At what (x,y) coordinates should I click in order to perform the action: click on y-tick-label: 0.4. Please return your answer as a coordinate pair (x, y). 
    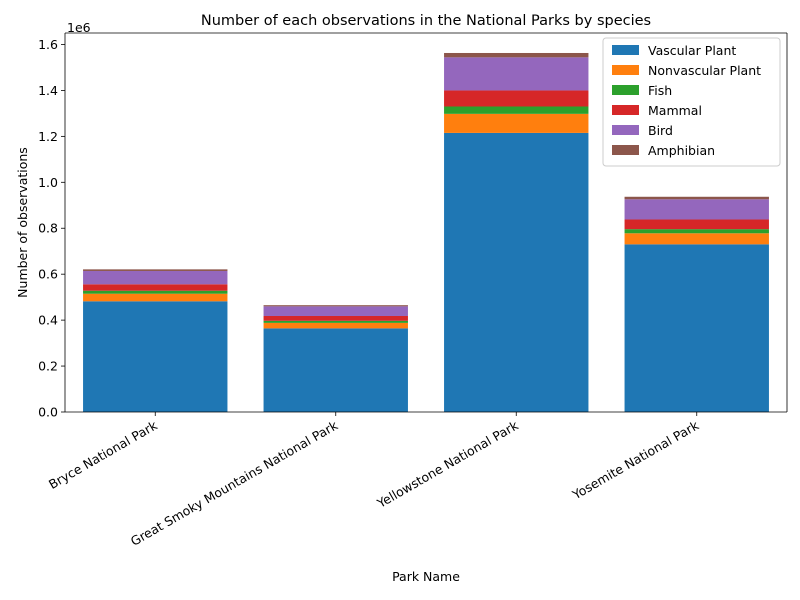
    Looking at the image, I should click on (48, 320).